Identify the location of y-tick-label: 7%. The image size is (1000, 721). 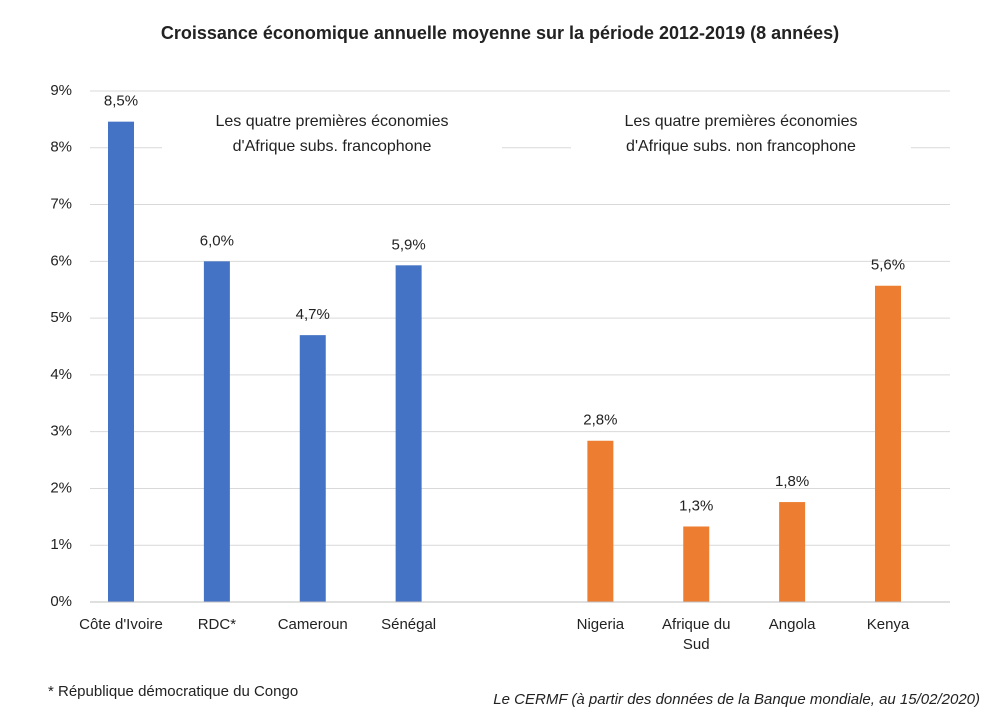
(61, 204).